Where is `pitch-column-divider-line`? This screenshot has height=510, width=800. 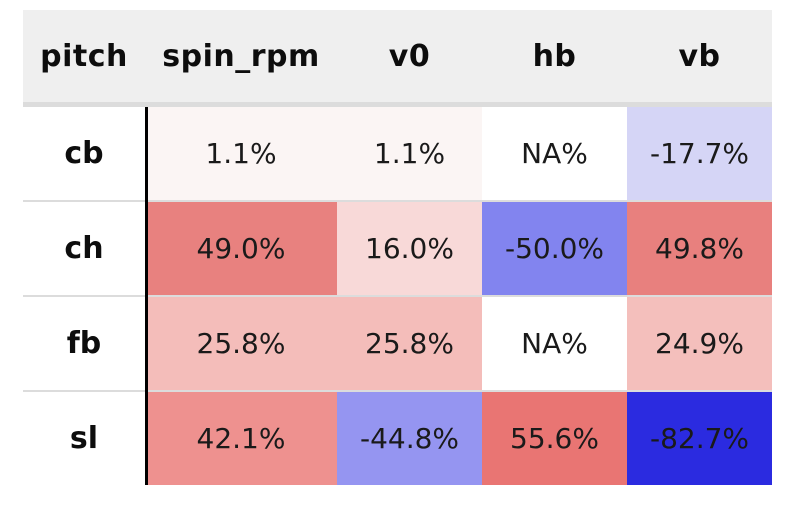 pitch-column-divider-line is located at coordinates (146, 296).